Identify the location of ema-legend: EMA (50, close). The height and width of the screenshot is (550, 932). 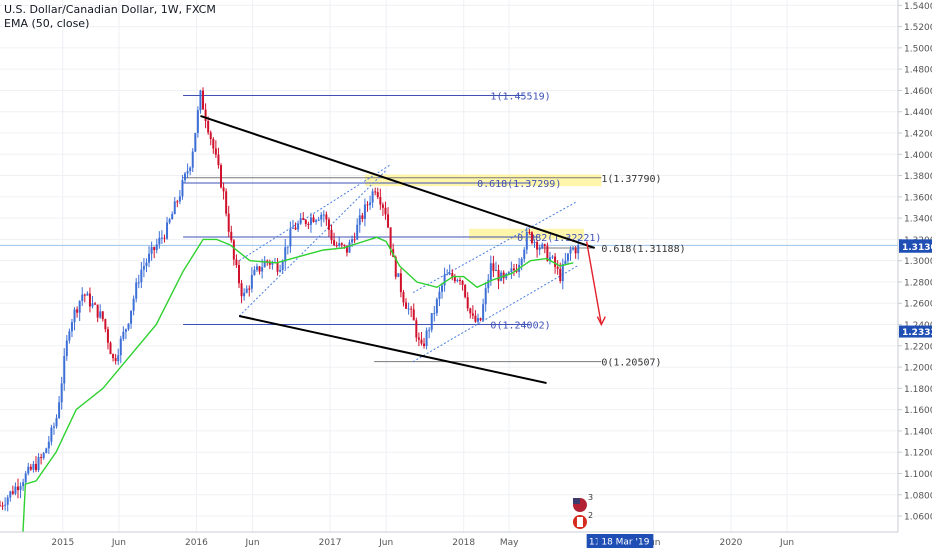
(47, 23).